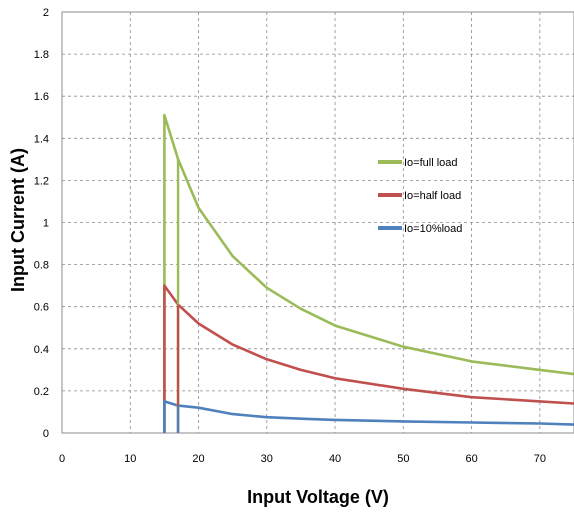 The width and height of the screenshot is (574, 517). Describe the element at coordinates (46, 434) in the screenshot. I see `y-tick-label: 0` at that location.